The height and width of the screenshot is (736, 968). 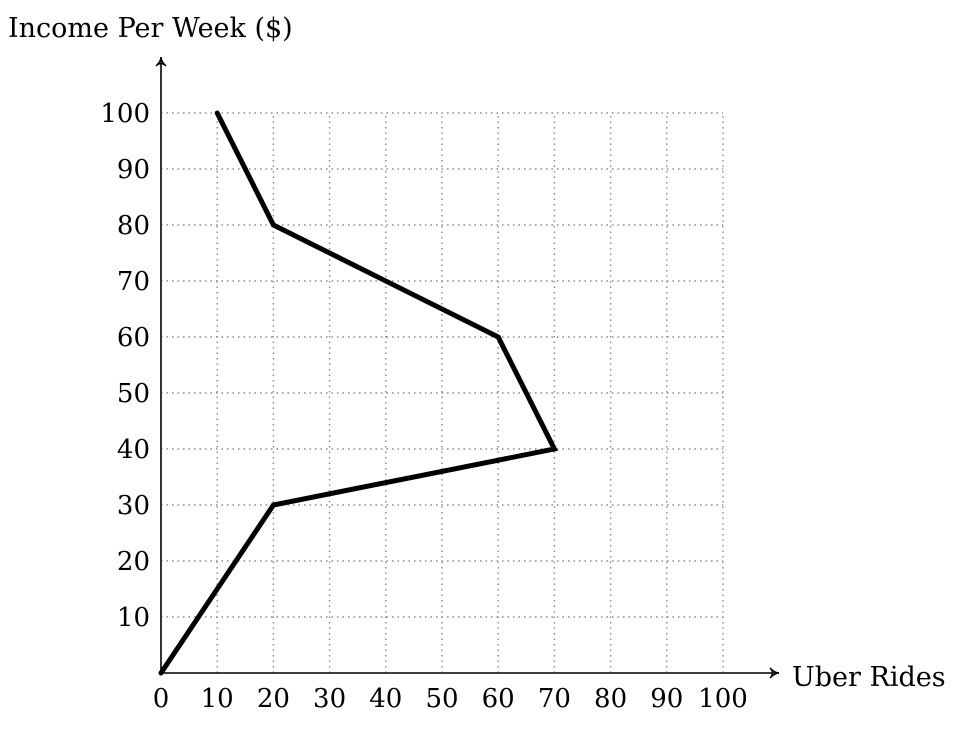 I want to click on x-tick-label: 50, so click(x=441, y=699).